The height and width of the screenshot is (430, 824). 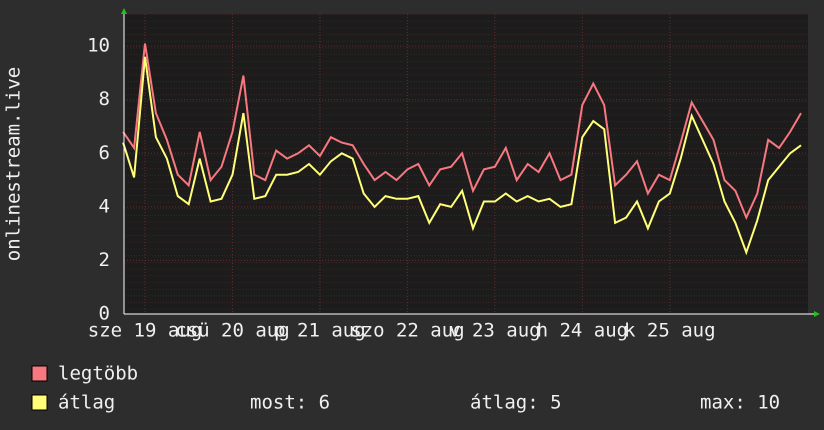 What do you see at coordinates (817, 314) in the screenshot?
I see `x-arrow` at bounding box center [817, 314].